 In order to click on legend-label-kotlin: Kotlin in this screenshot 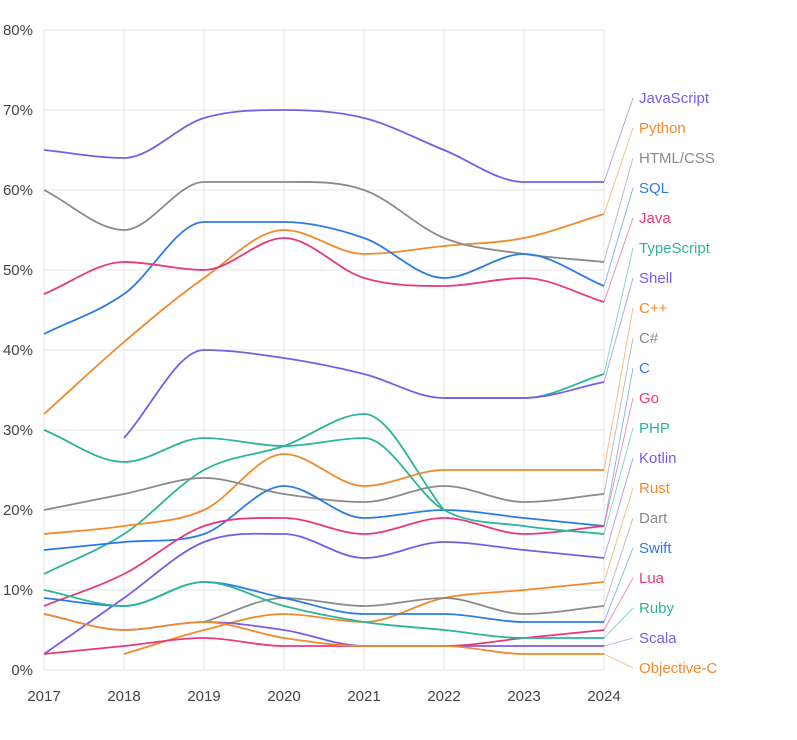, I will do `click(658, 458)`.